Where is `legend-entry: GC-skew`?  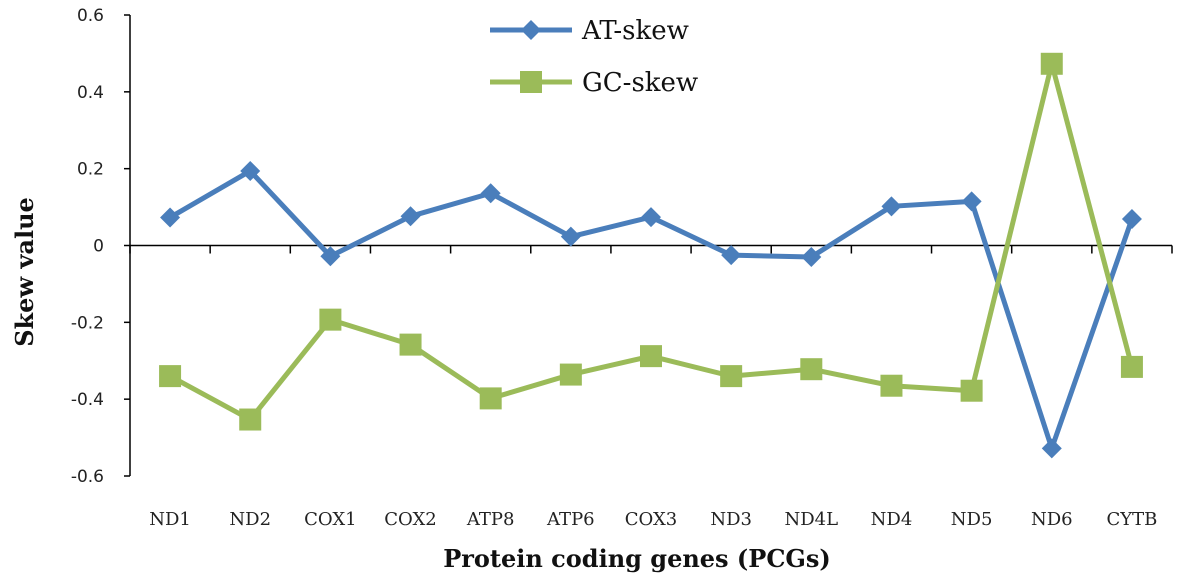
legend-entry: GC-skew is located at coordinates (594, 83).